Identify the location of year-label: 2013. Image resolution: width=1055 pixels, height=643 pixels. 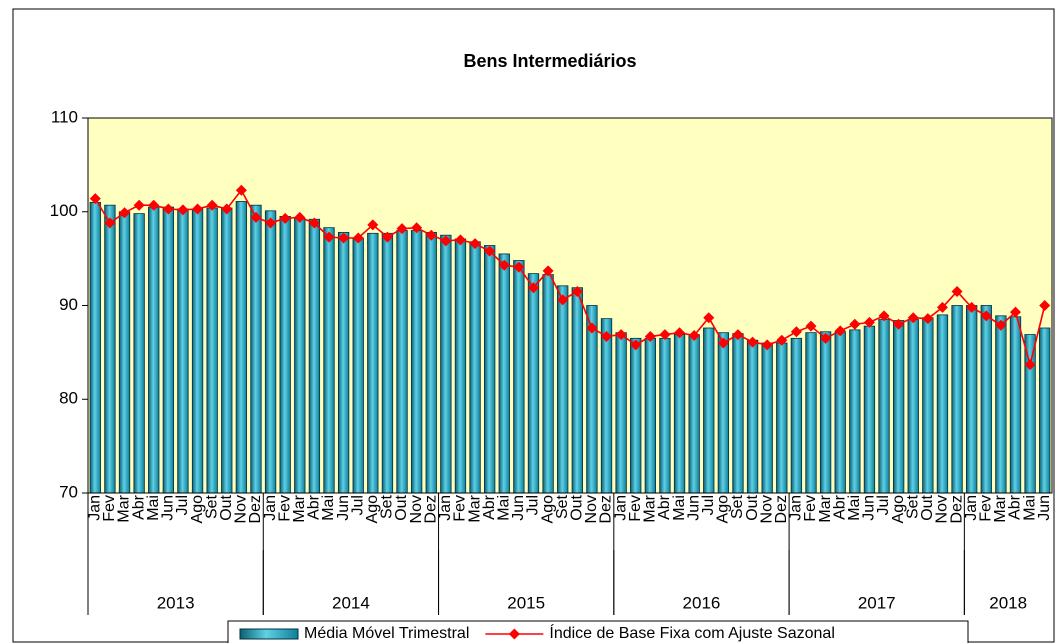
(176, 602).